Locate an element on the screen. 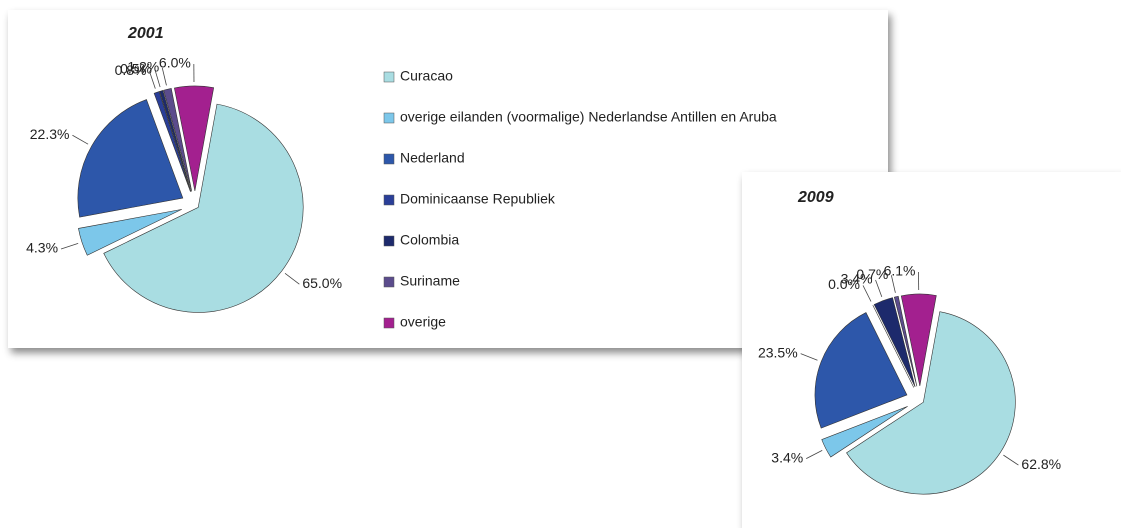 The width and height of the screenshot is (1121, 528). data-label: 22.3% is located at coordinates (50, 134).